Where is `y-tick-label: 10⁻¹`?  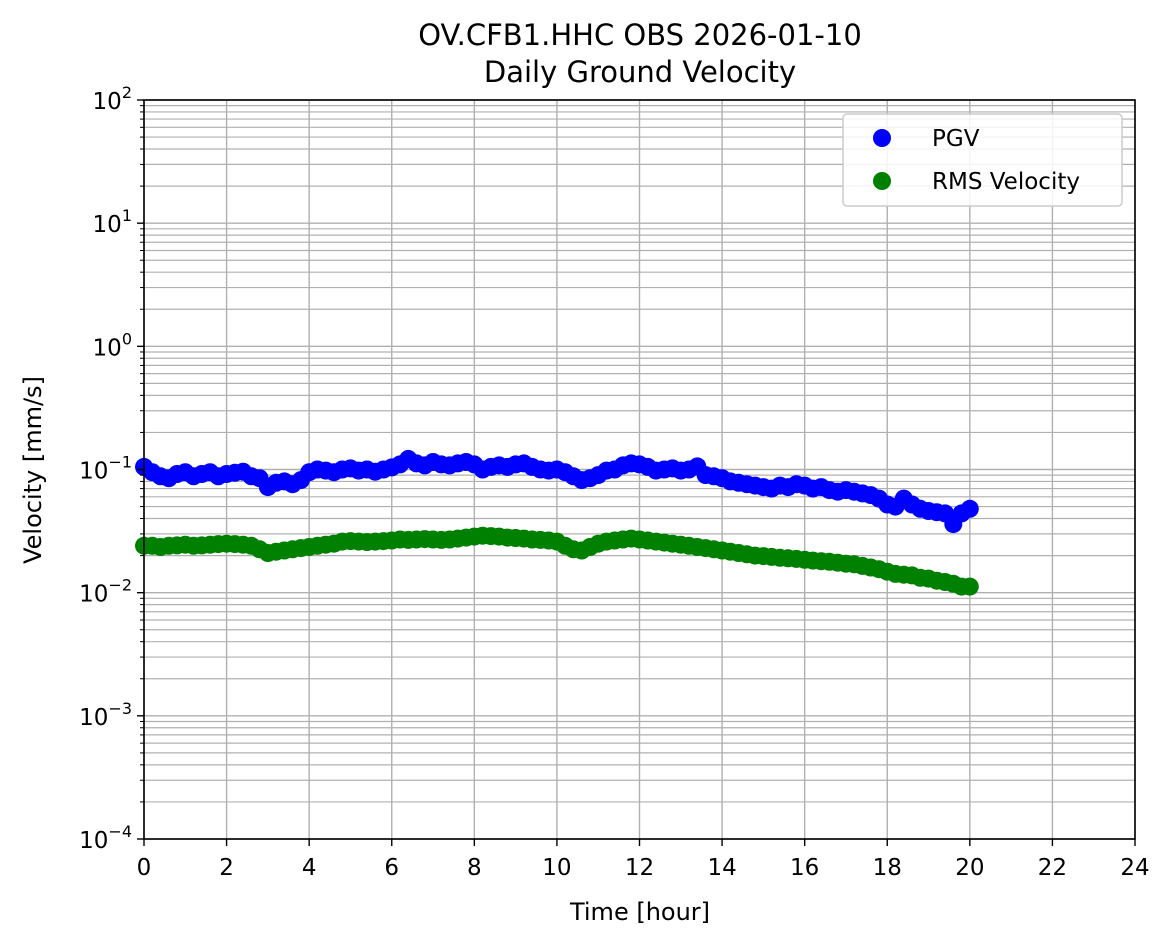
y-tick-label: 10⁻¹ is located at coordinates (105, 469).